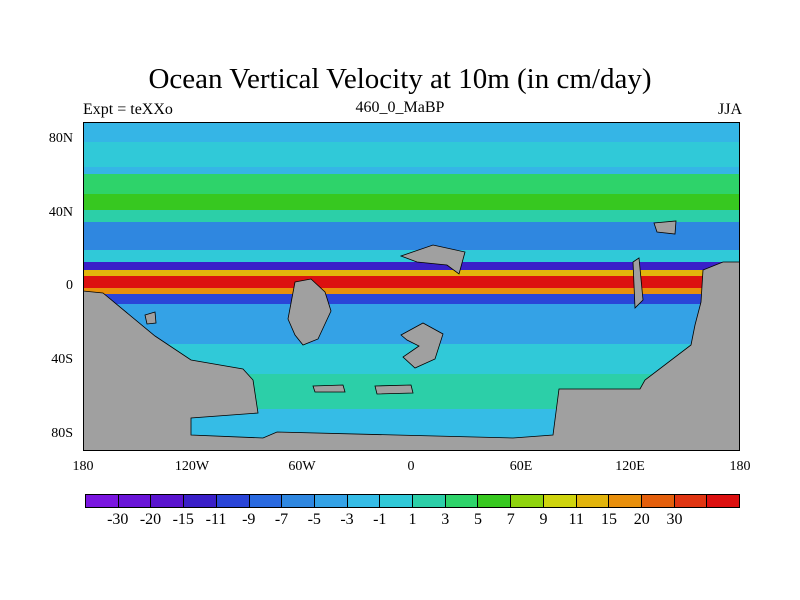  Describe the element at coordinates (302, 466) in the screenshot. I see `x-tick-label: 60W` at that location.